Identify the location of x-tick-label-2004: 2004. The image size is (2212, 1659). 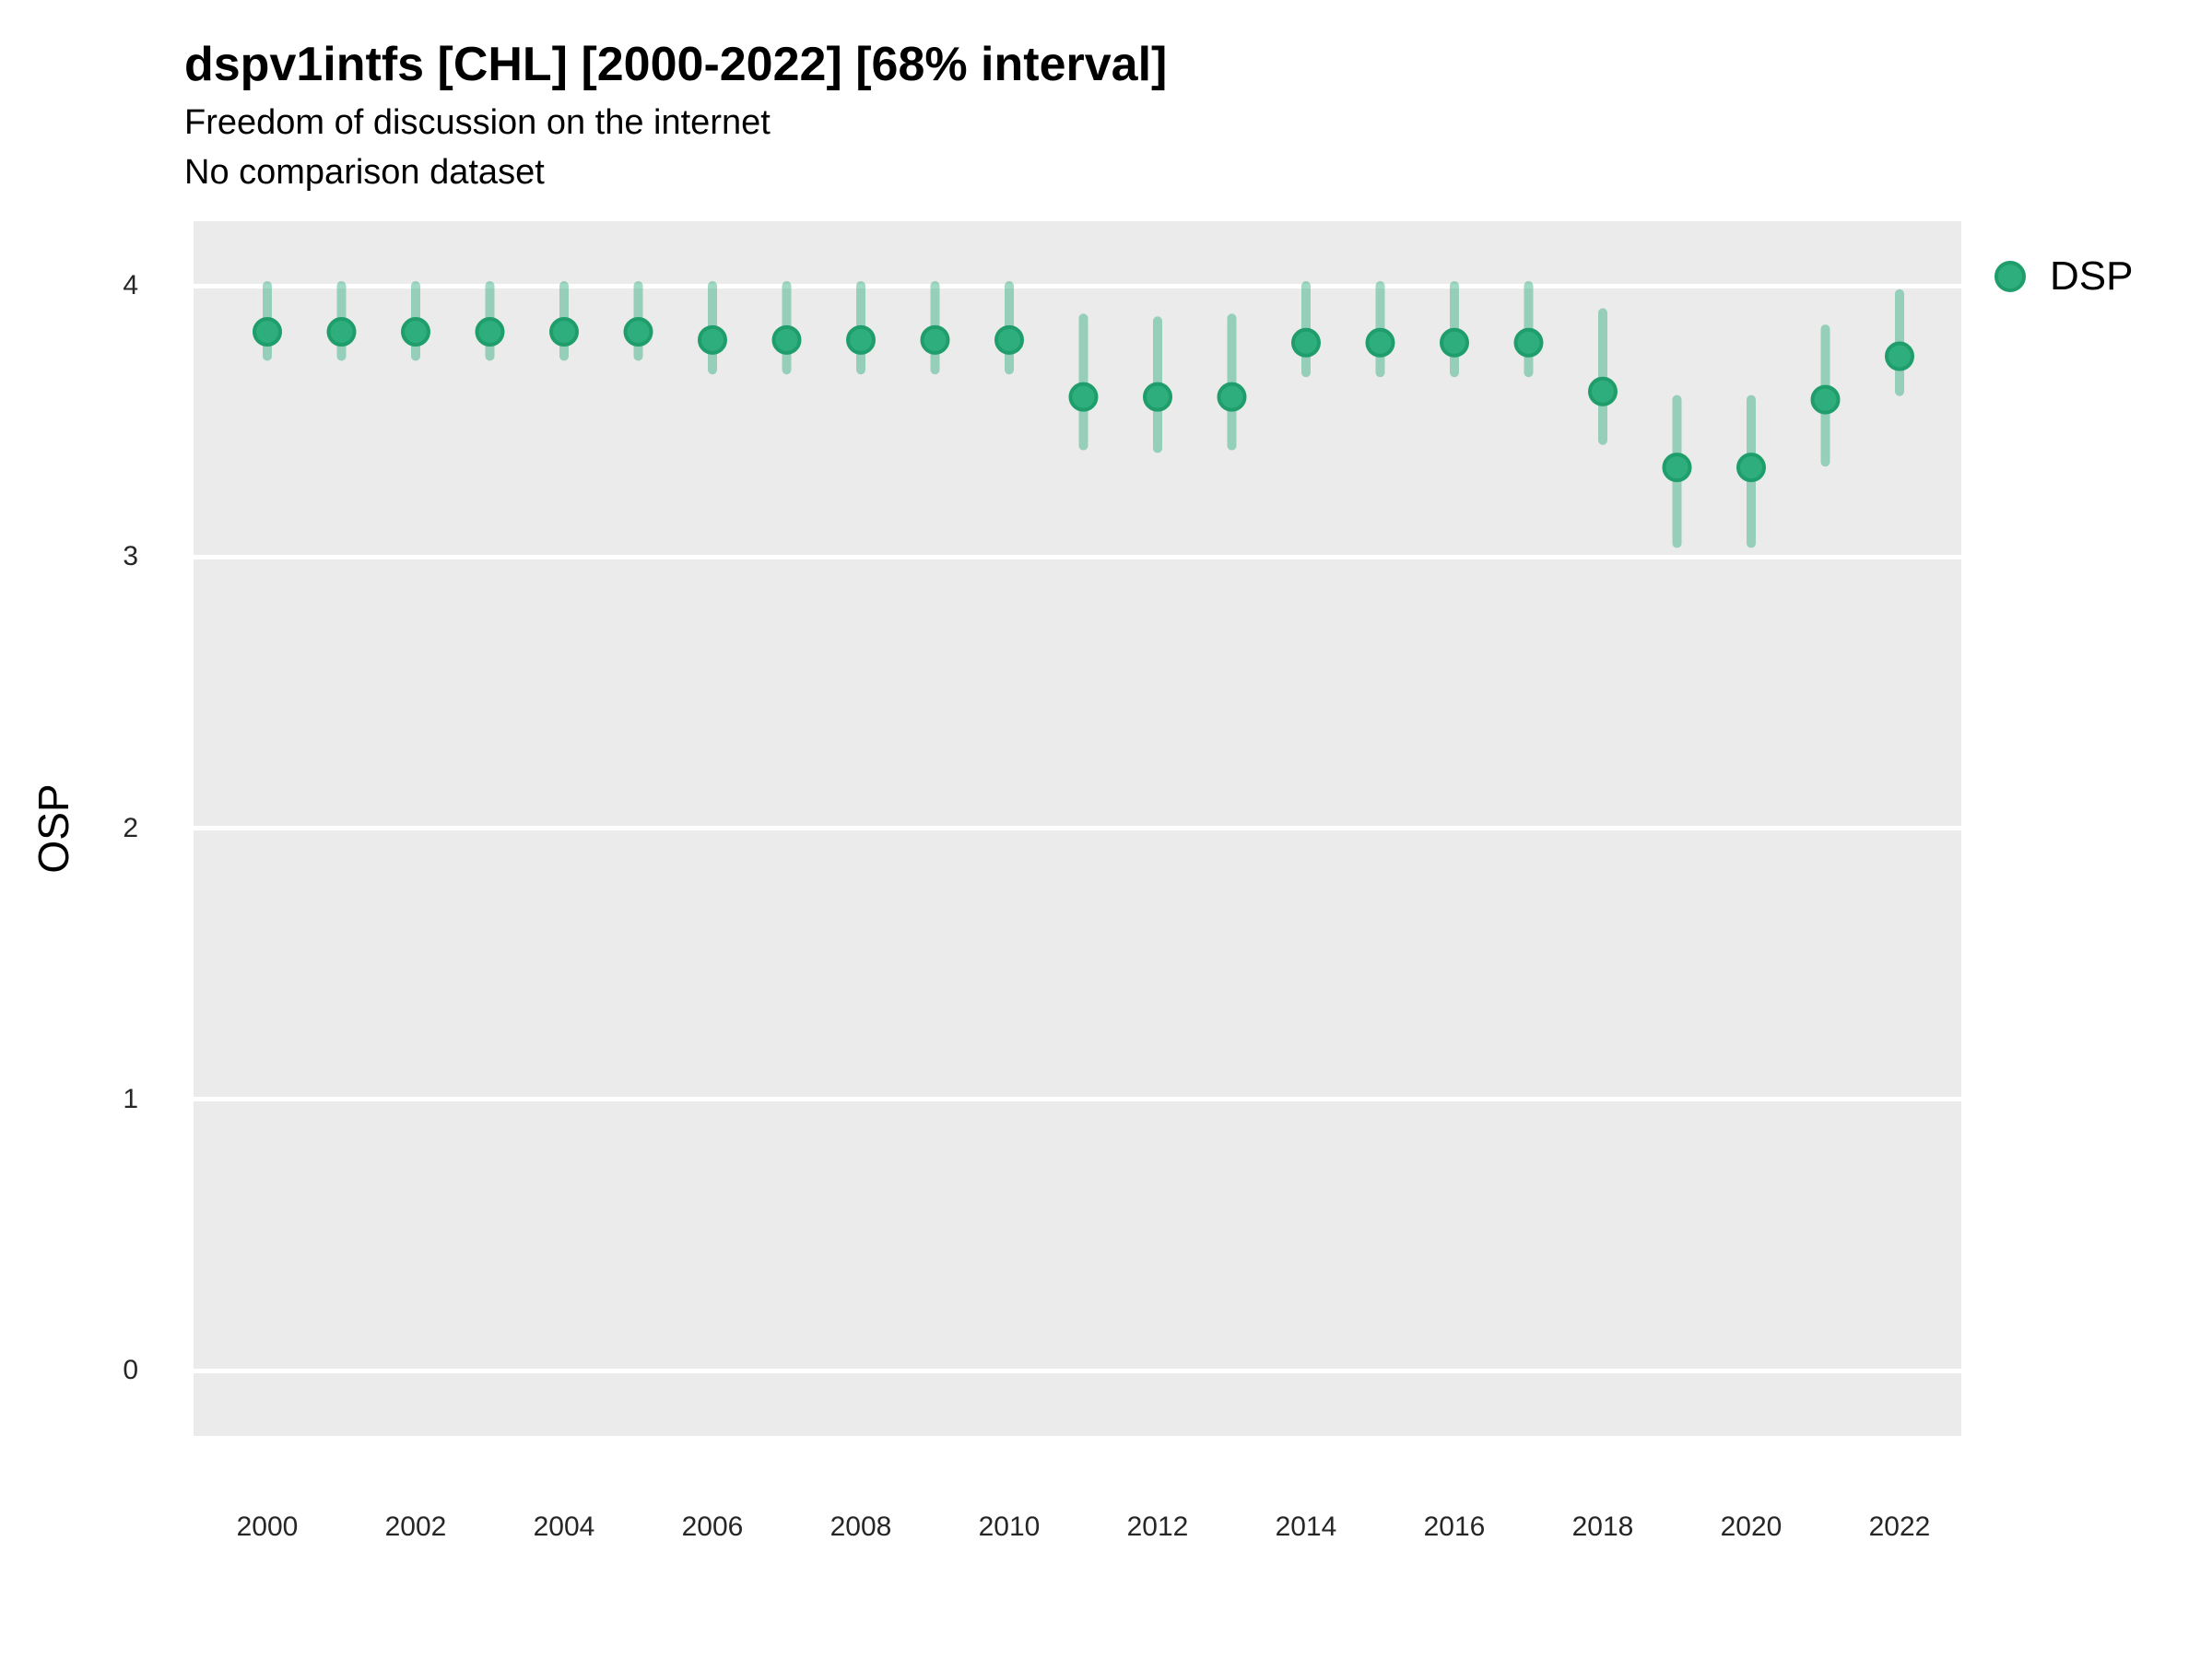
(564, 1527).